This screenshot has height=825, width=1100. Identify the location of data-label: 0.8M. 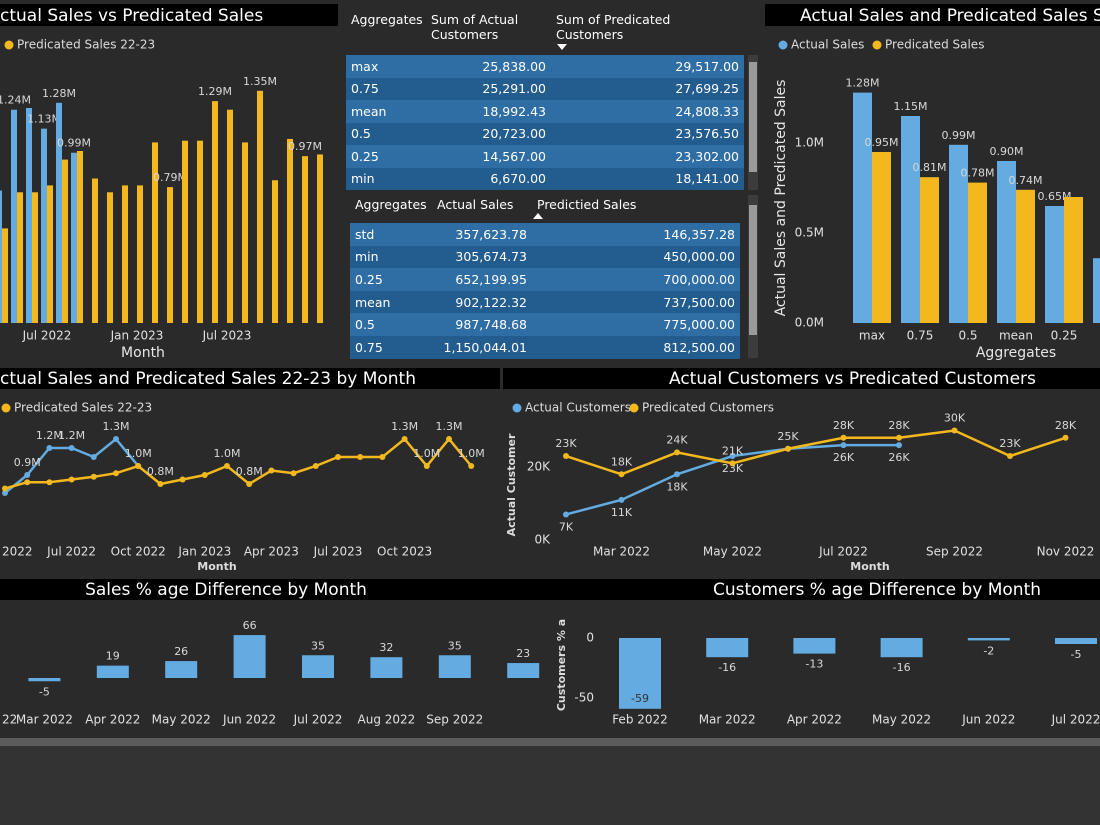
(249, 471).